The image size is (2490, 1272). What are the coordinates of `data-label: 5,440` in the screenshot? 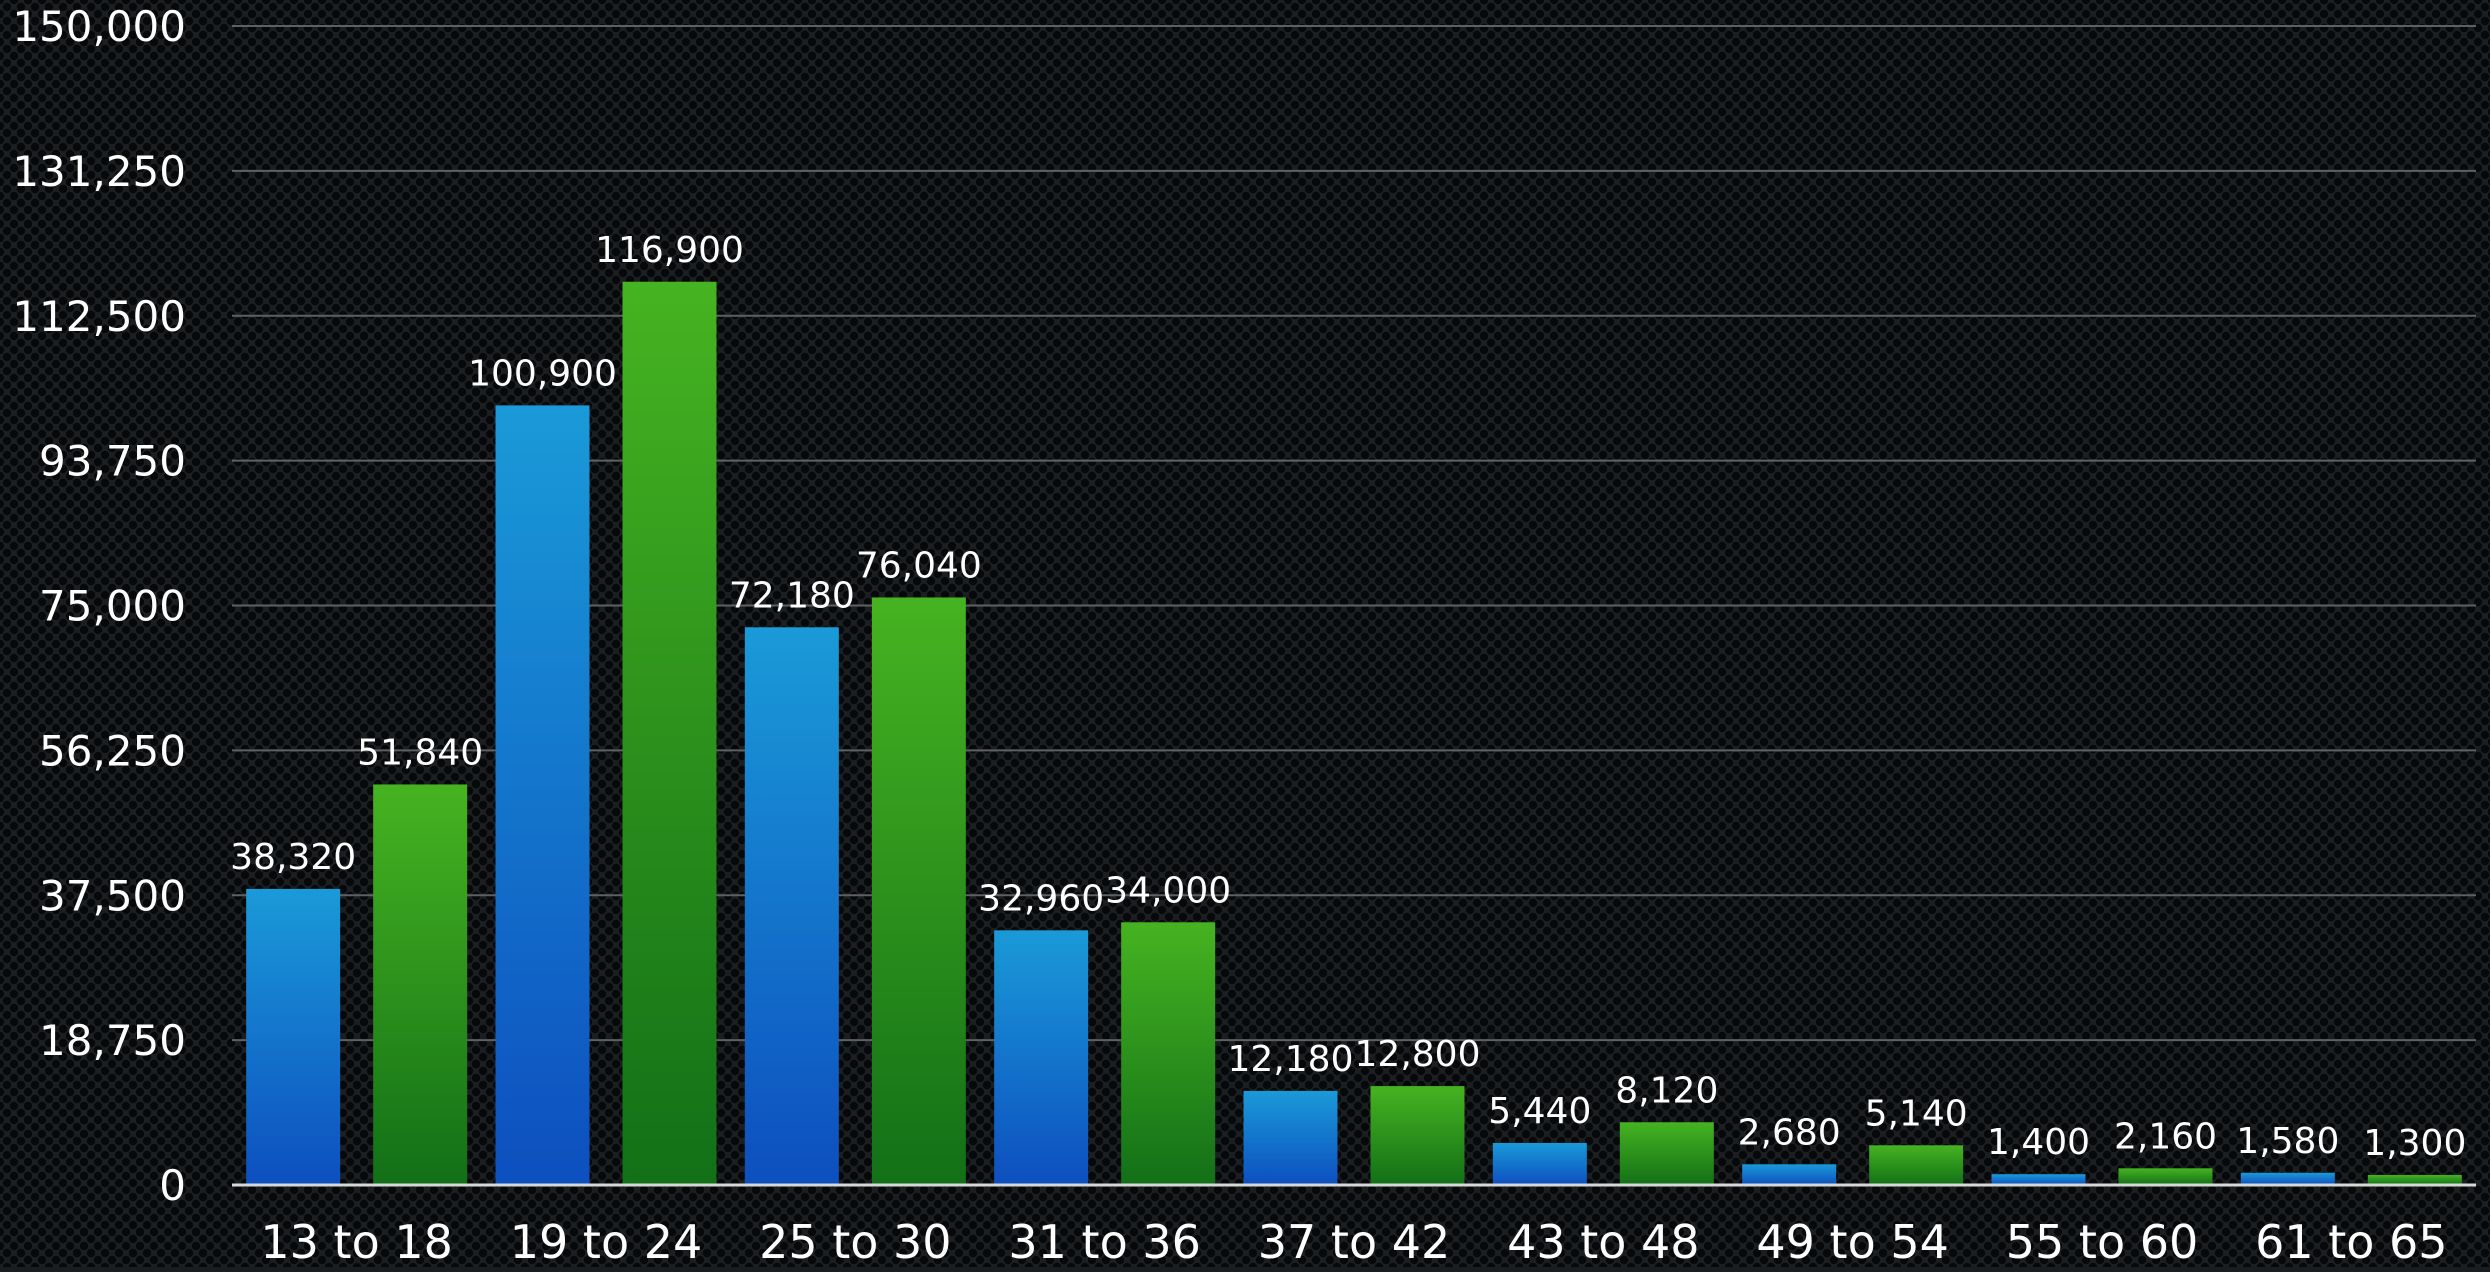 It's located at (1539, 1111).